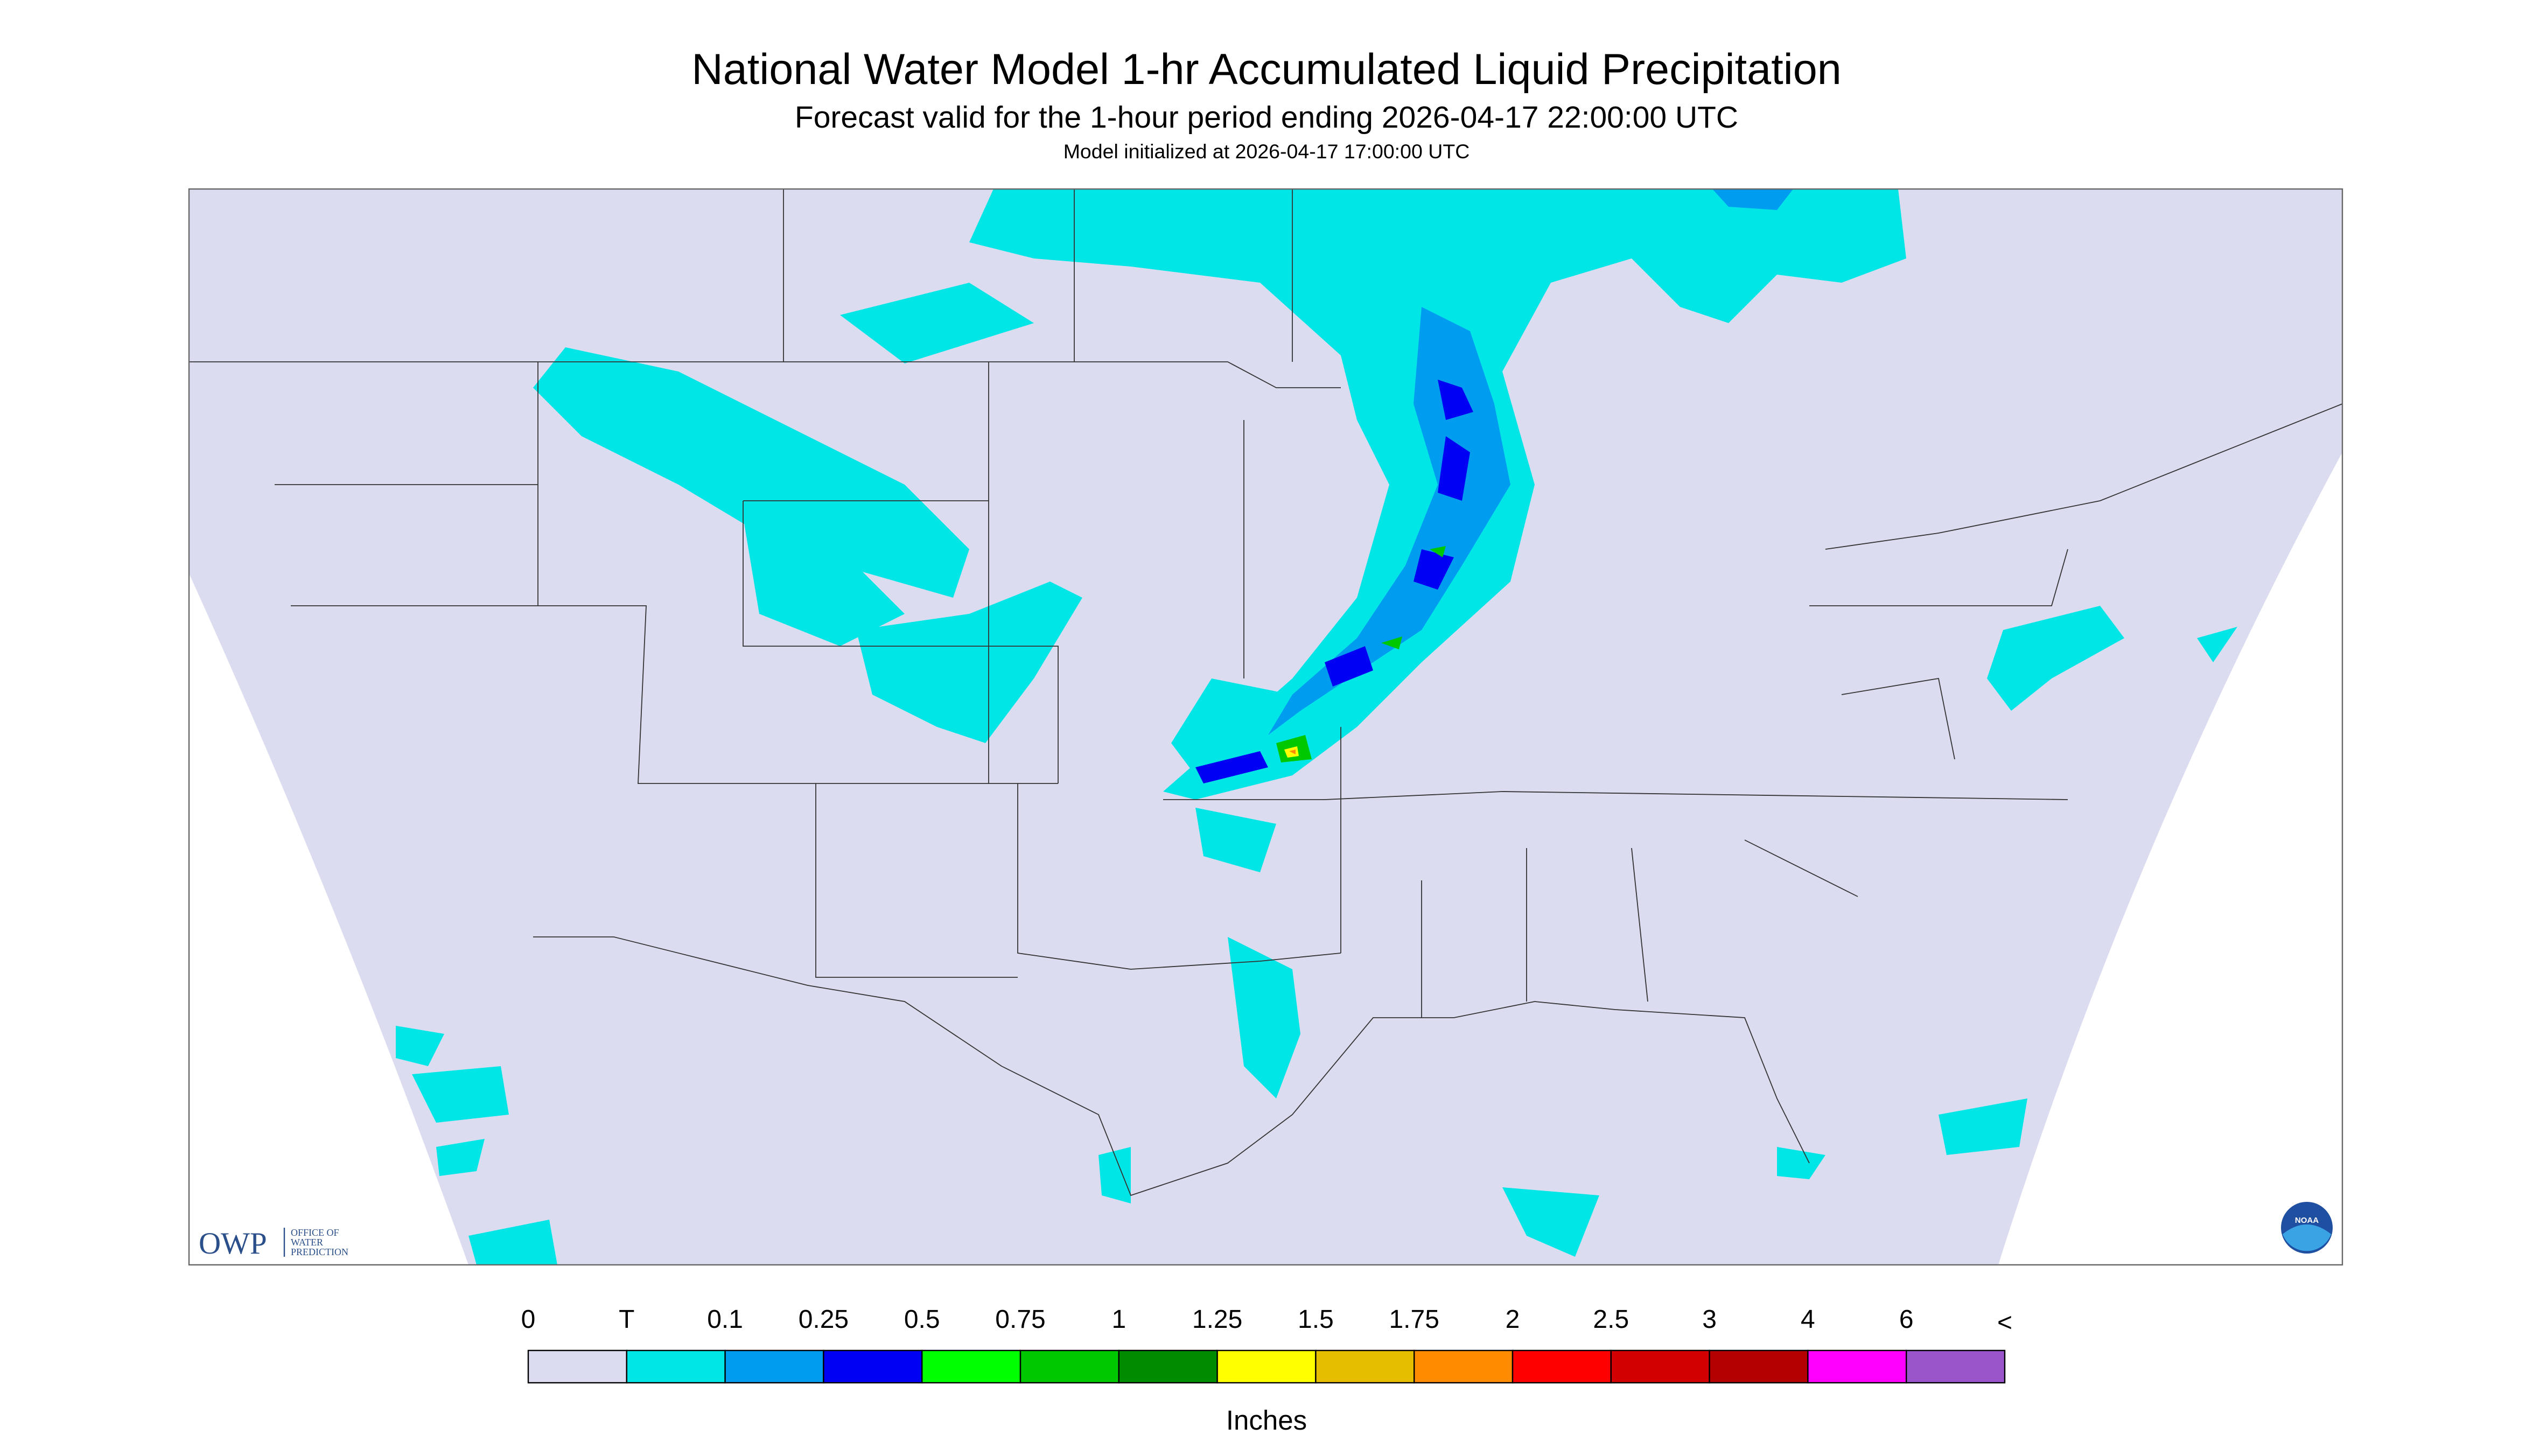  I want to click on owp-line: WATER, so click(307, 1242).